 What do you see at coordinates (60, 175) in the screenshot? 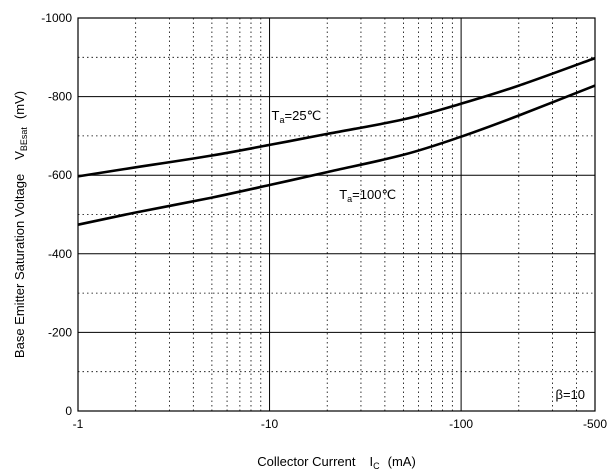
I see `y-tick-label: -600` at bounding box center [60, 175].